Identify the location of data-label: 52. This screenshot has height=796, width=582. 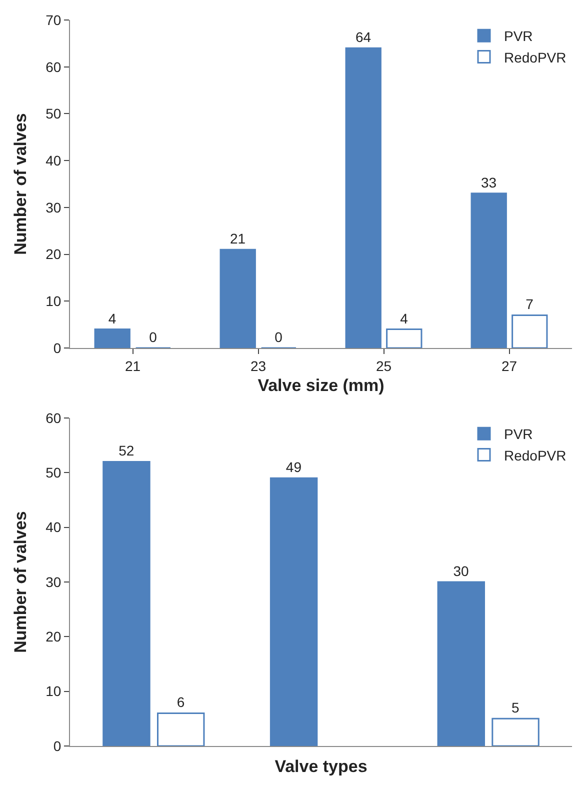
(126, 450).